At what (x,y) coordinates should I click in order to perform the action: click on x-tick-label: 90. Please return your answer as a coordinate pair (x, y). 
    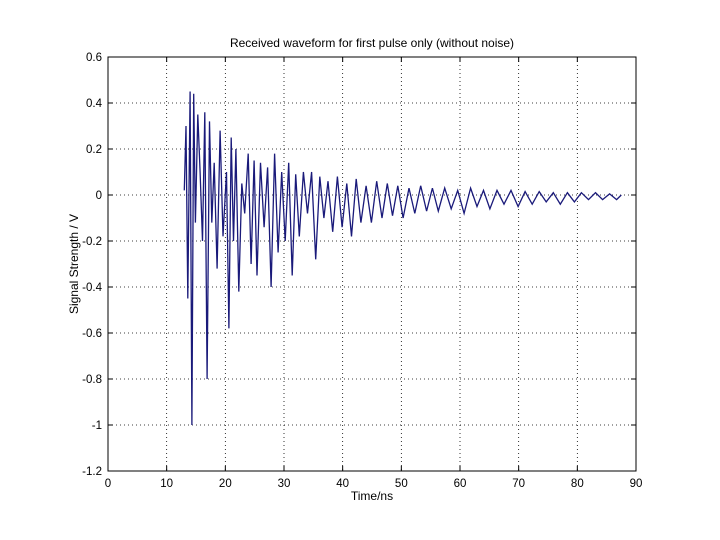
    Looking at the image, I should click on (636, 484).